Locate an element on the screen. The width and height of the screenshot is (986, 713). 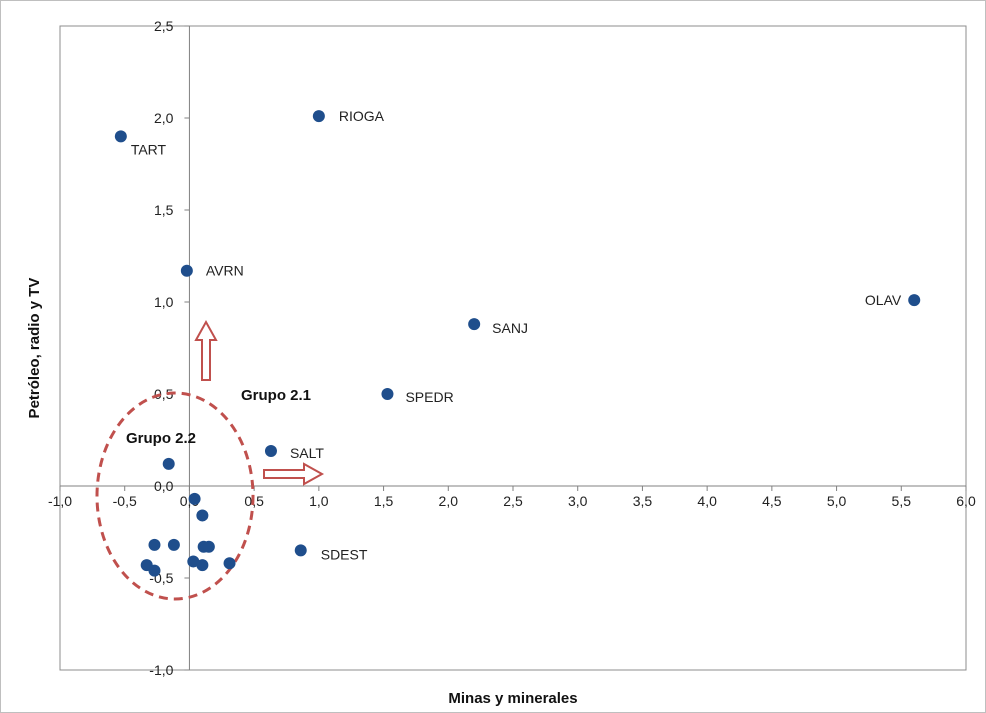
y-tick-label: 2,0 is located at coordinates (164, 118).